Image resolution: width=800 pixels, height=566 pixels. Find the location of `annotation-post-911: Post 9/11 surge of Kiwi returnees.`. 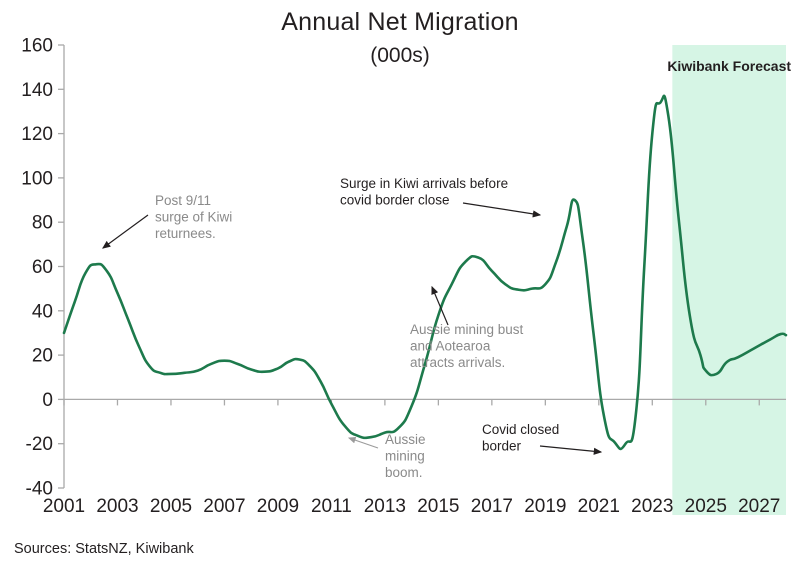

annotation-post-911: Post 9/11 surge of Kiwi returnees. is located at coordinates (167, 221).